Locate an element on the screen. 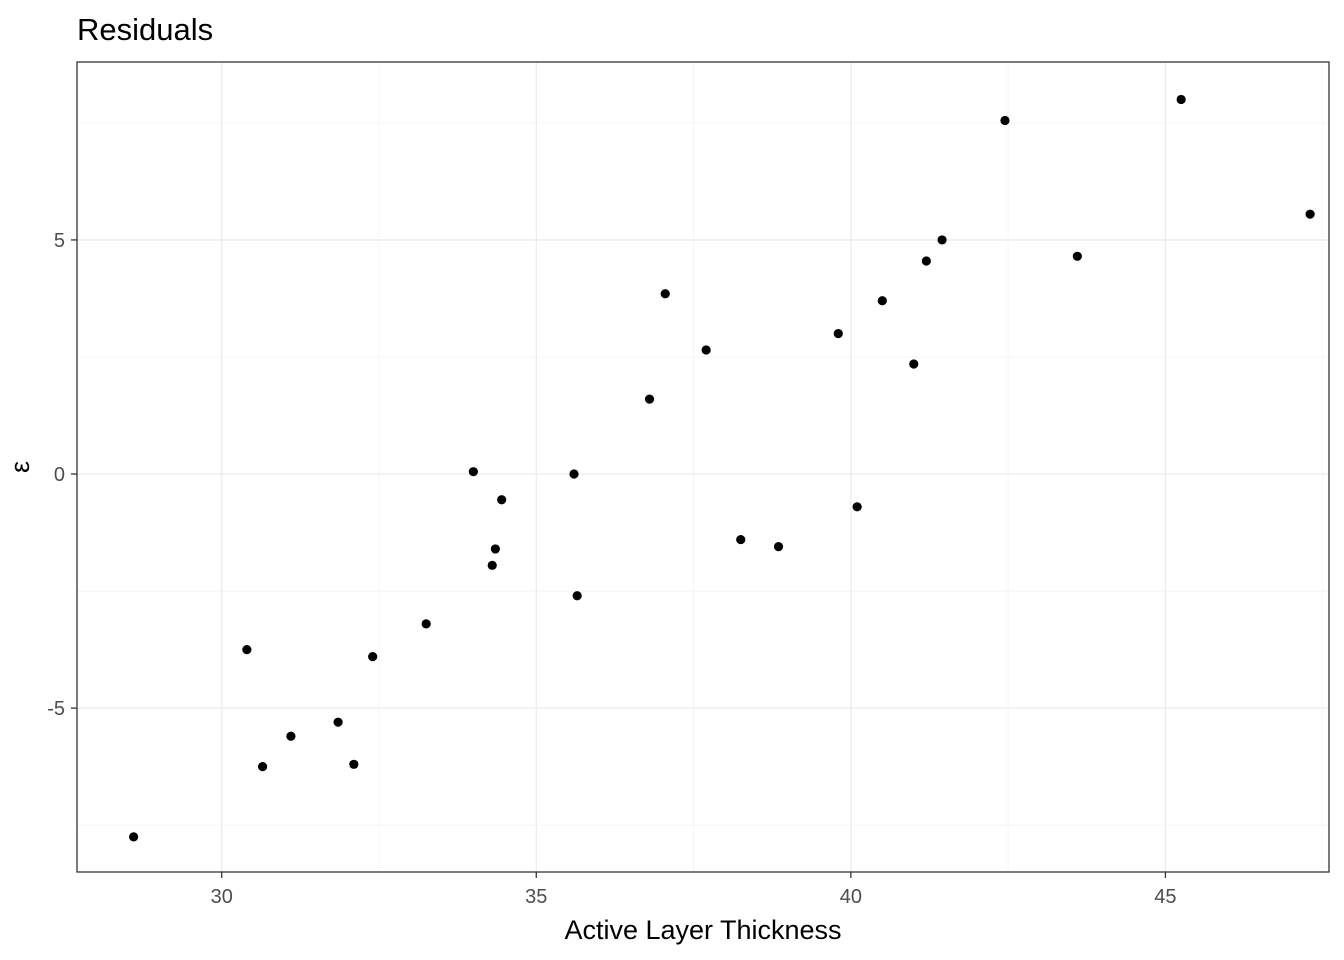 The image size is (1344, 960). x-tick-label: 30 is located at coordinates (222, 897).